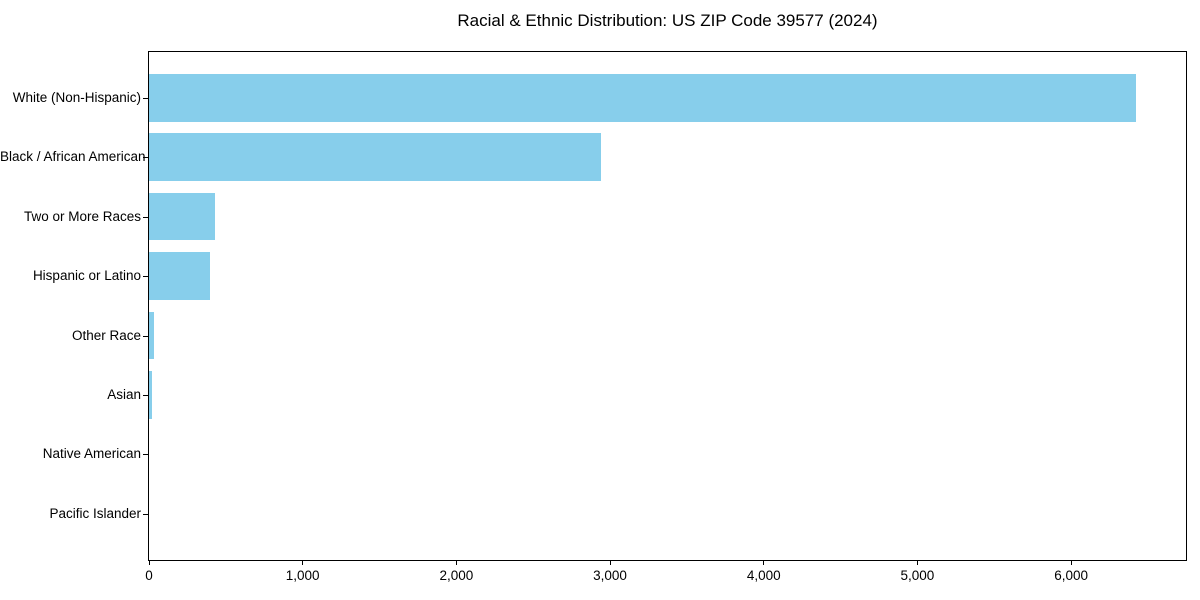  I want to click on x-tick-label: 0, so click(149, 575).